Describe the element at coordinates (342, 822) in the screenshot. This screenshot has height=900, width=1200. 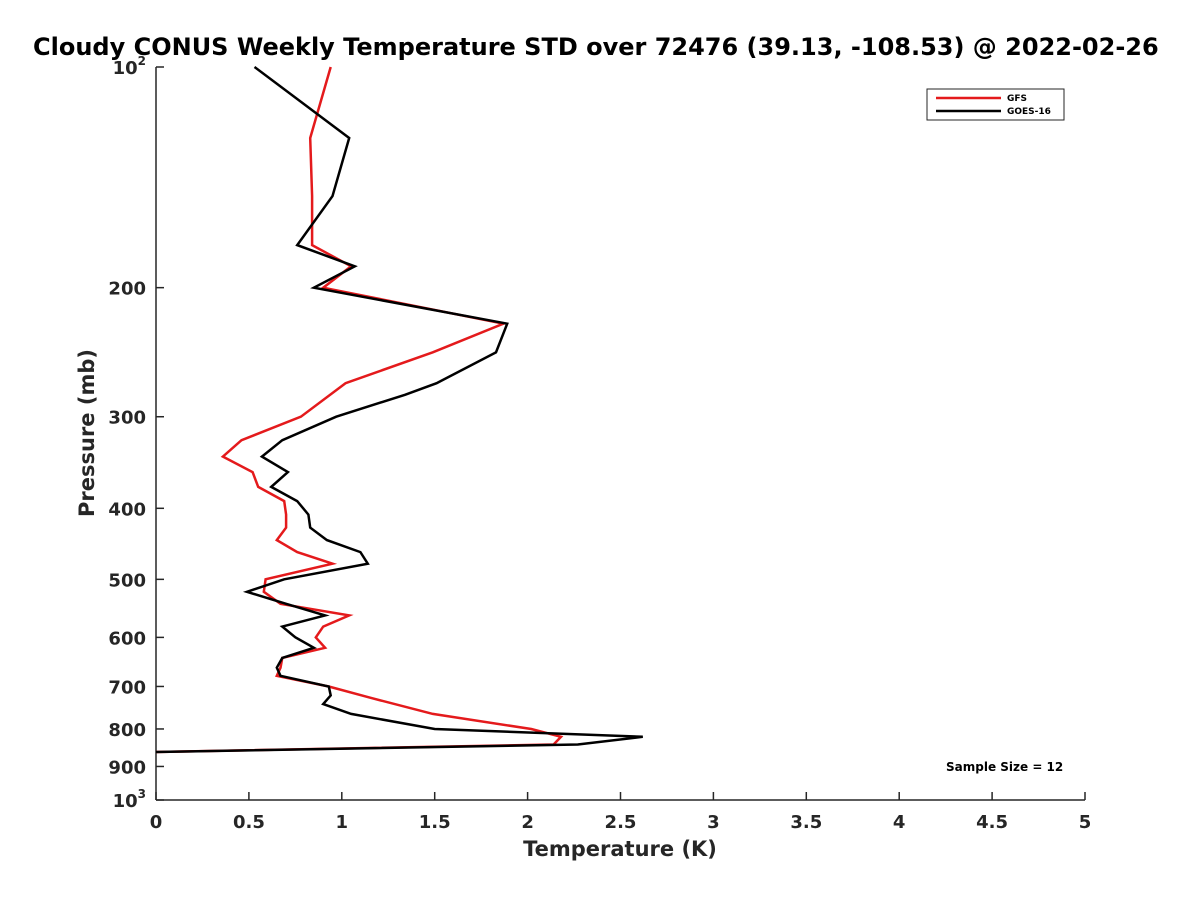
I see `x-tick-label: 1` at that location.